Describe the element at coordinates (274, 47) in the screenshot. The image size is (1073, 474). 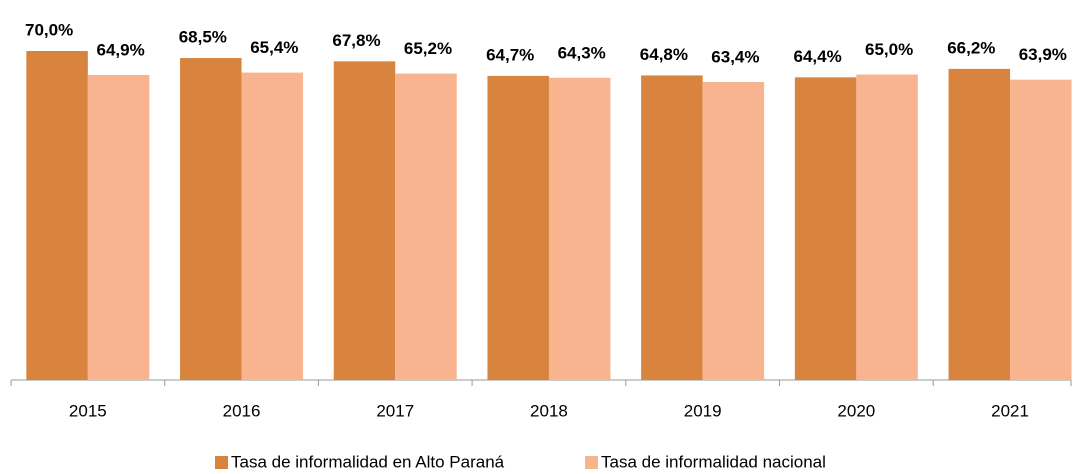
I see `data-label: 65,4%` at that location.